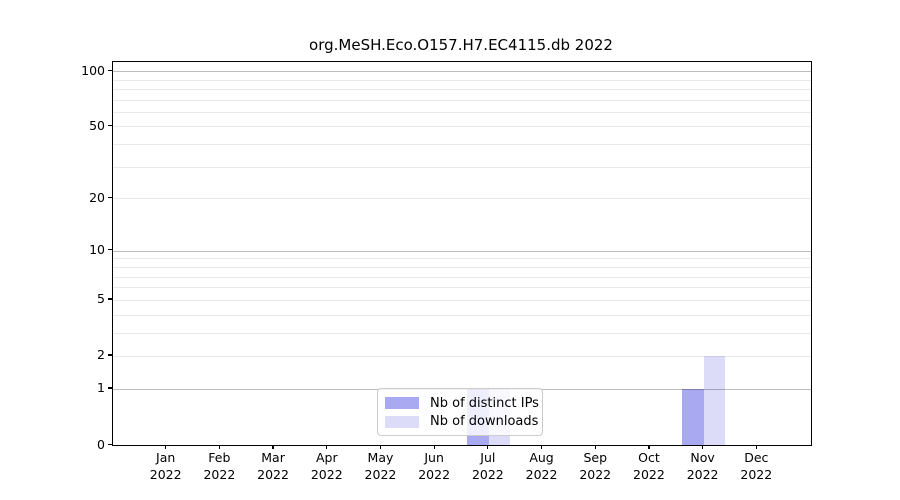 The width and height of the screenshot is (900, 500). I want to click on legend-swatch-distinct-ips, so click(402, 403).